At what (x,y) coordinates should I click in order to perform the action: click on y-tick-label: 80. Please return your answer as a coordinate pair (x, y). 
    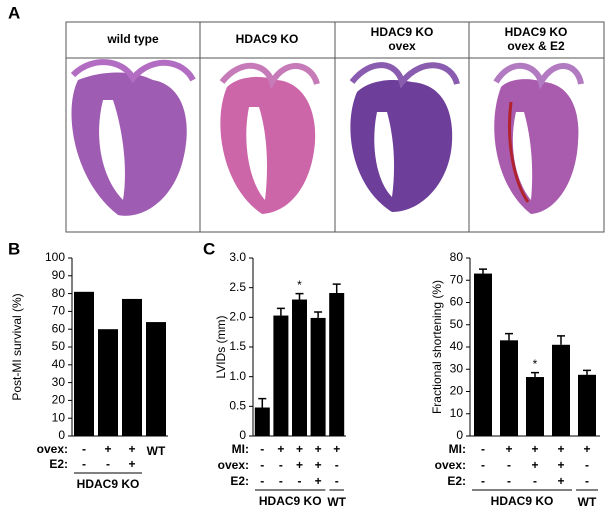
    Looking at the image, I should click on (457, 257).